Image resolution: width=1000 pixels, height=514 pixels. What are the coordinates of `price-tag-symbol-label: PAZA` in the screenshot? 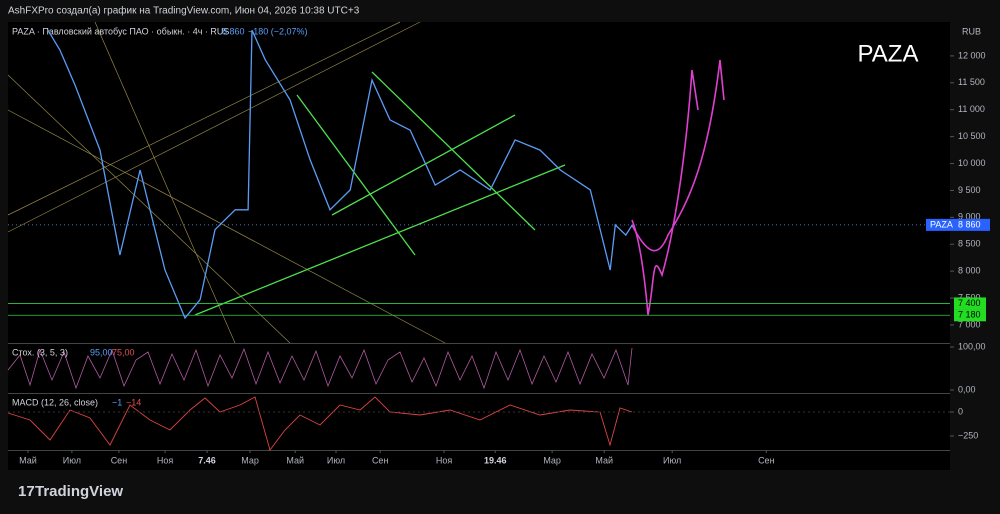 It's located at (941, 224).